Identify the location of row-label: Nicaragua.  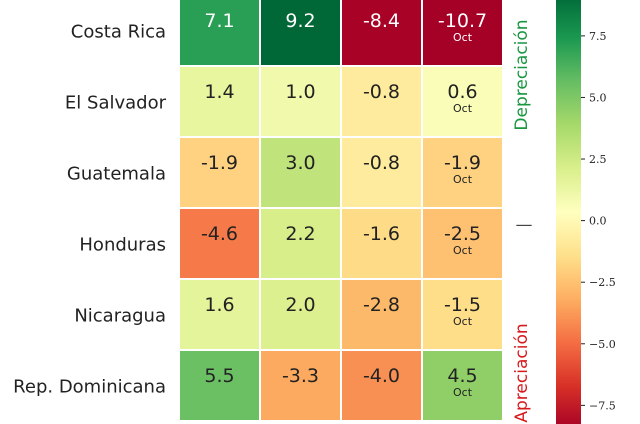
(120, 316).